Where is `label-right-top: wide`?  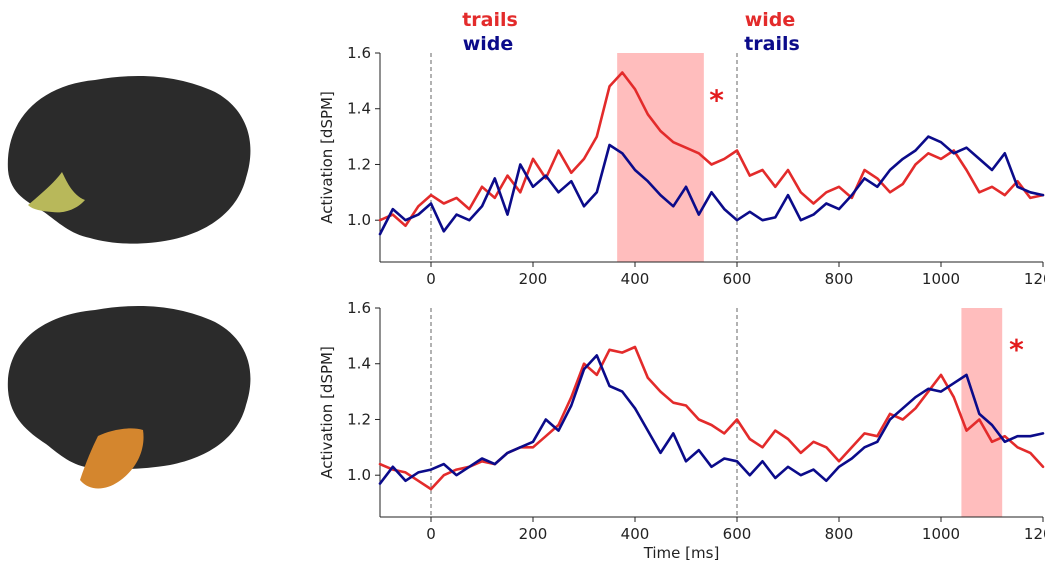
label-right-top: wide is located at coordinates (770, 20).